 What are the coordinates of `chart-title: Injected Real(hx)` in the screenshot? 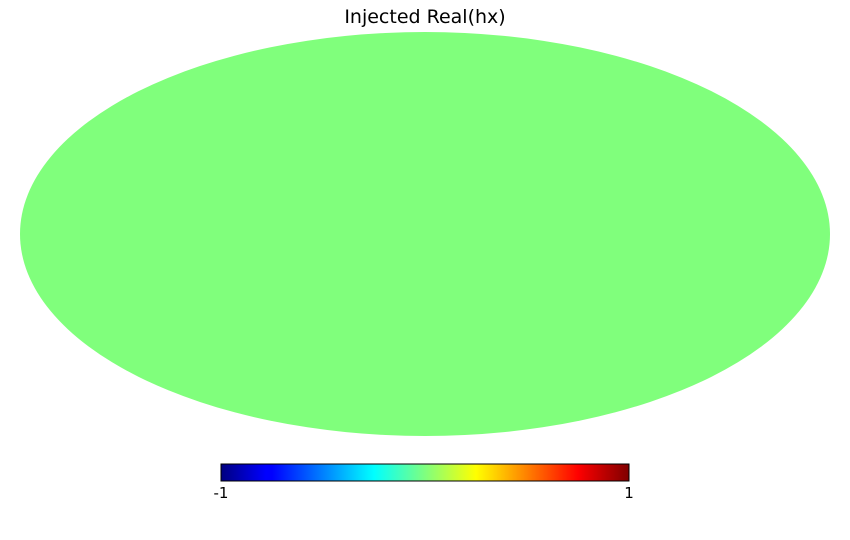 It's located at (425, 17).